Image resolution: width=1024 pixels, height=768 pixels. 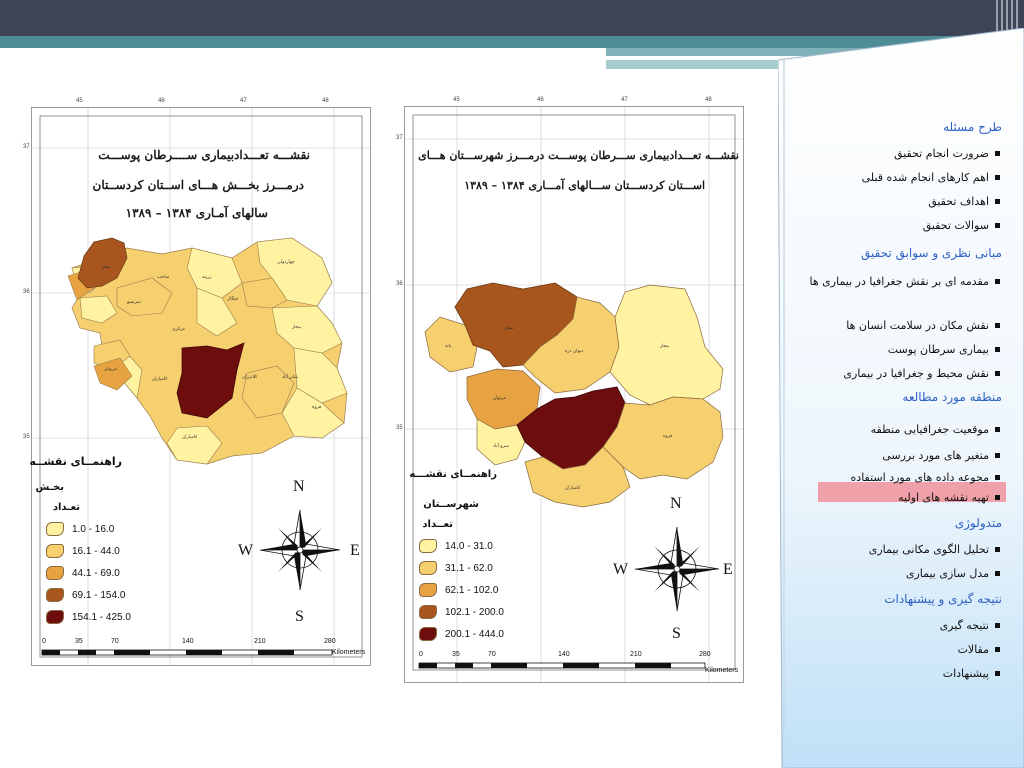 I want to click on toc-item: بیماری سرطان پوست, so click(x=944, y=350).